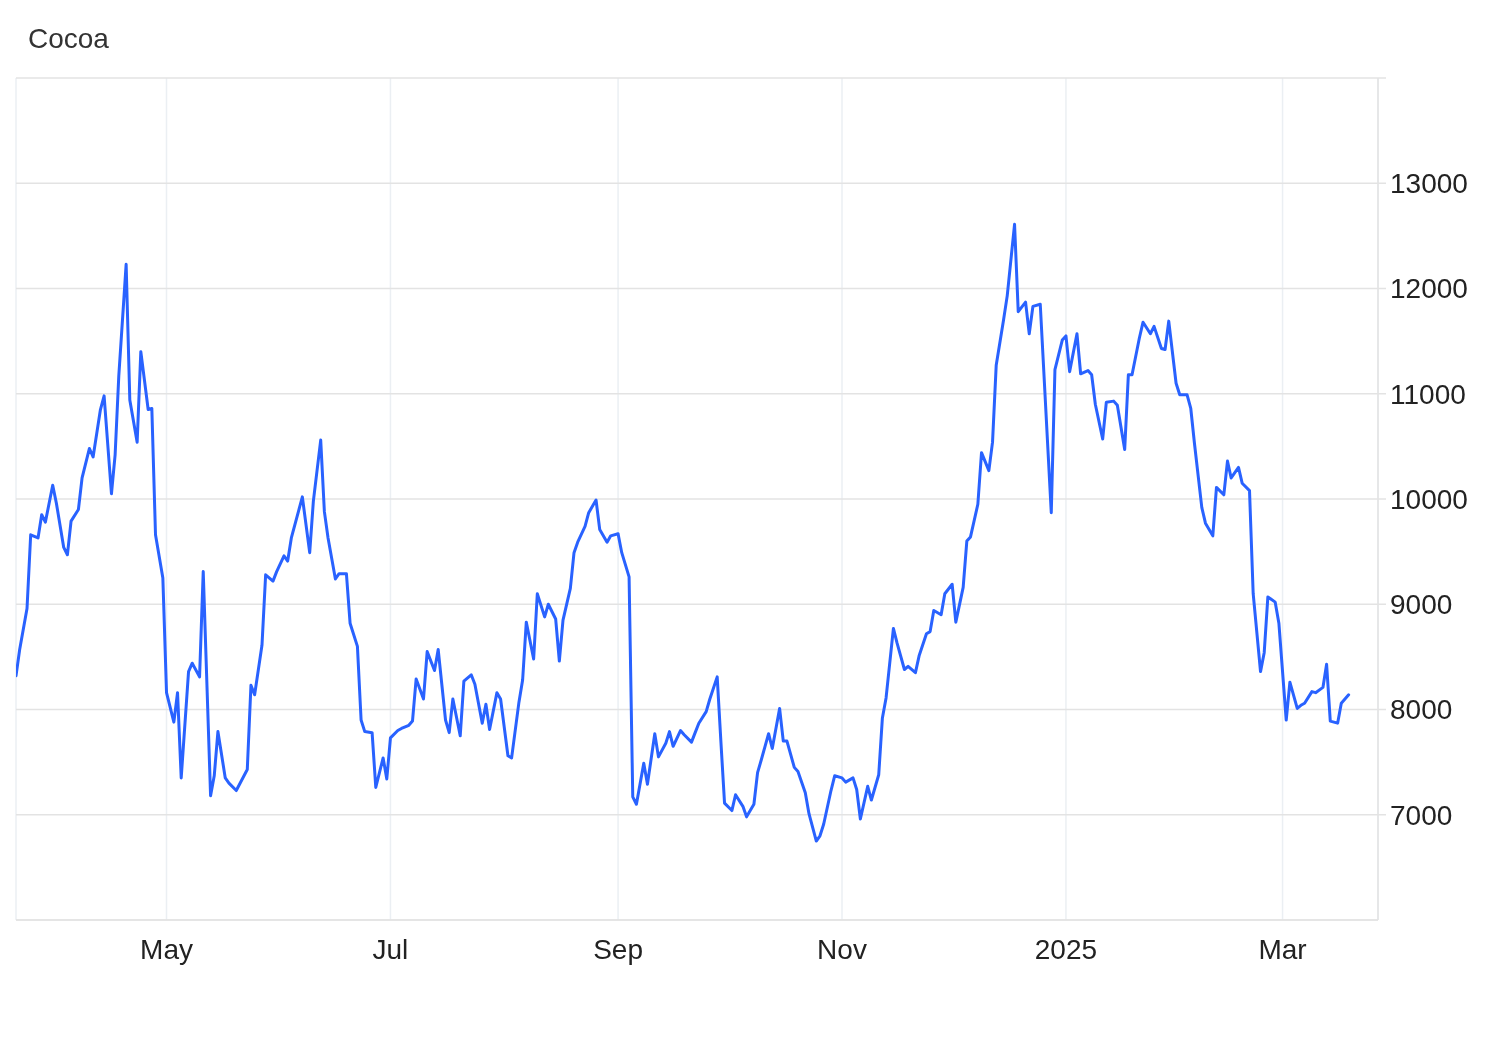 Image resolution: width=1500 pixels, height=1040 pixels. What do you see at coordinates (166, 949) in the screenshot?
I see `x-tick-label: May` at bounding box center [166, 949].